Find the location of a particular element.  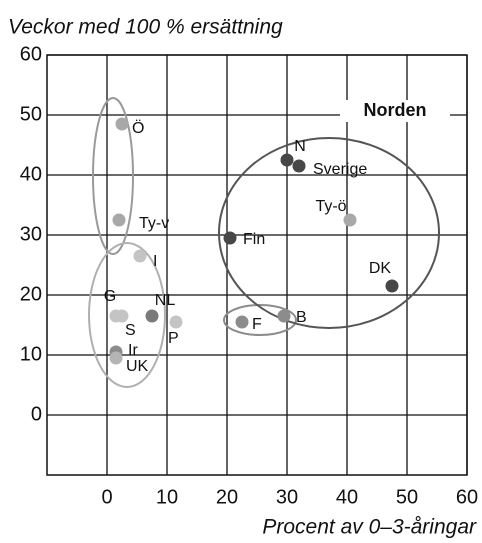

x-axis-label: Procent av 0–3-åringar is located at coordinates (369, 527).